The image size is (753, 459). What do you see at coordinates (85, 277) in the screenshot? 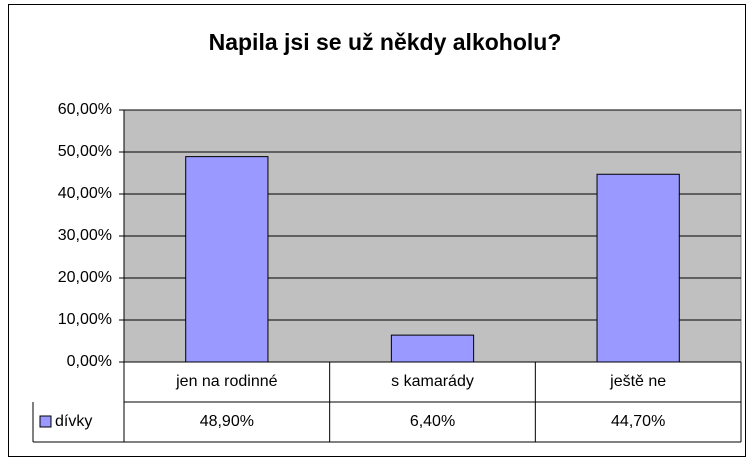
I see `y-tick-label: 20,00%` at bounding box center [85, 277].